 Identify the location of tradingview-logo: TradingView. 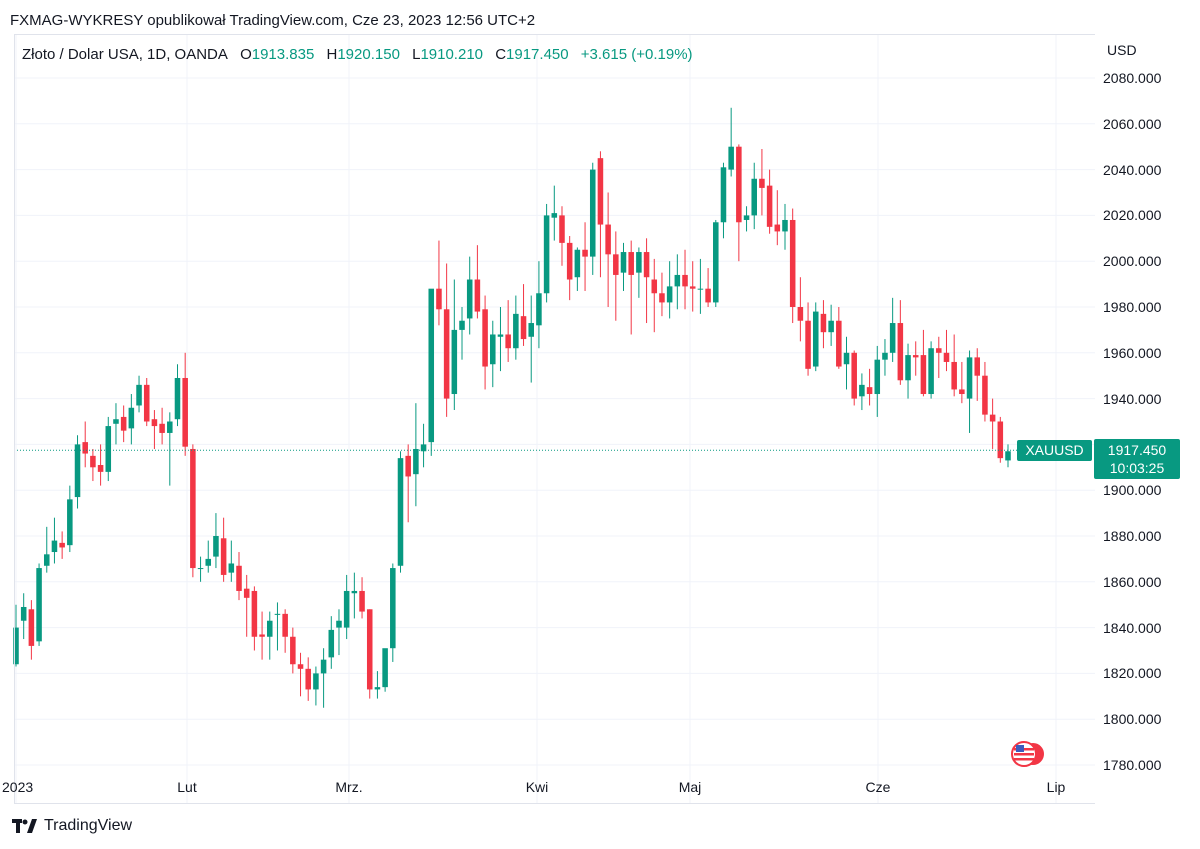
(72, 826).